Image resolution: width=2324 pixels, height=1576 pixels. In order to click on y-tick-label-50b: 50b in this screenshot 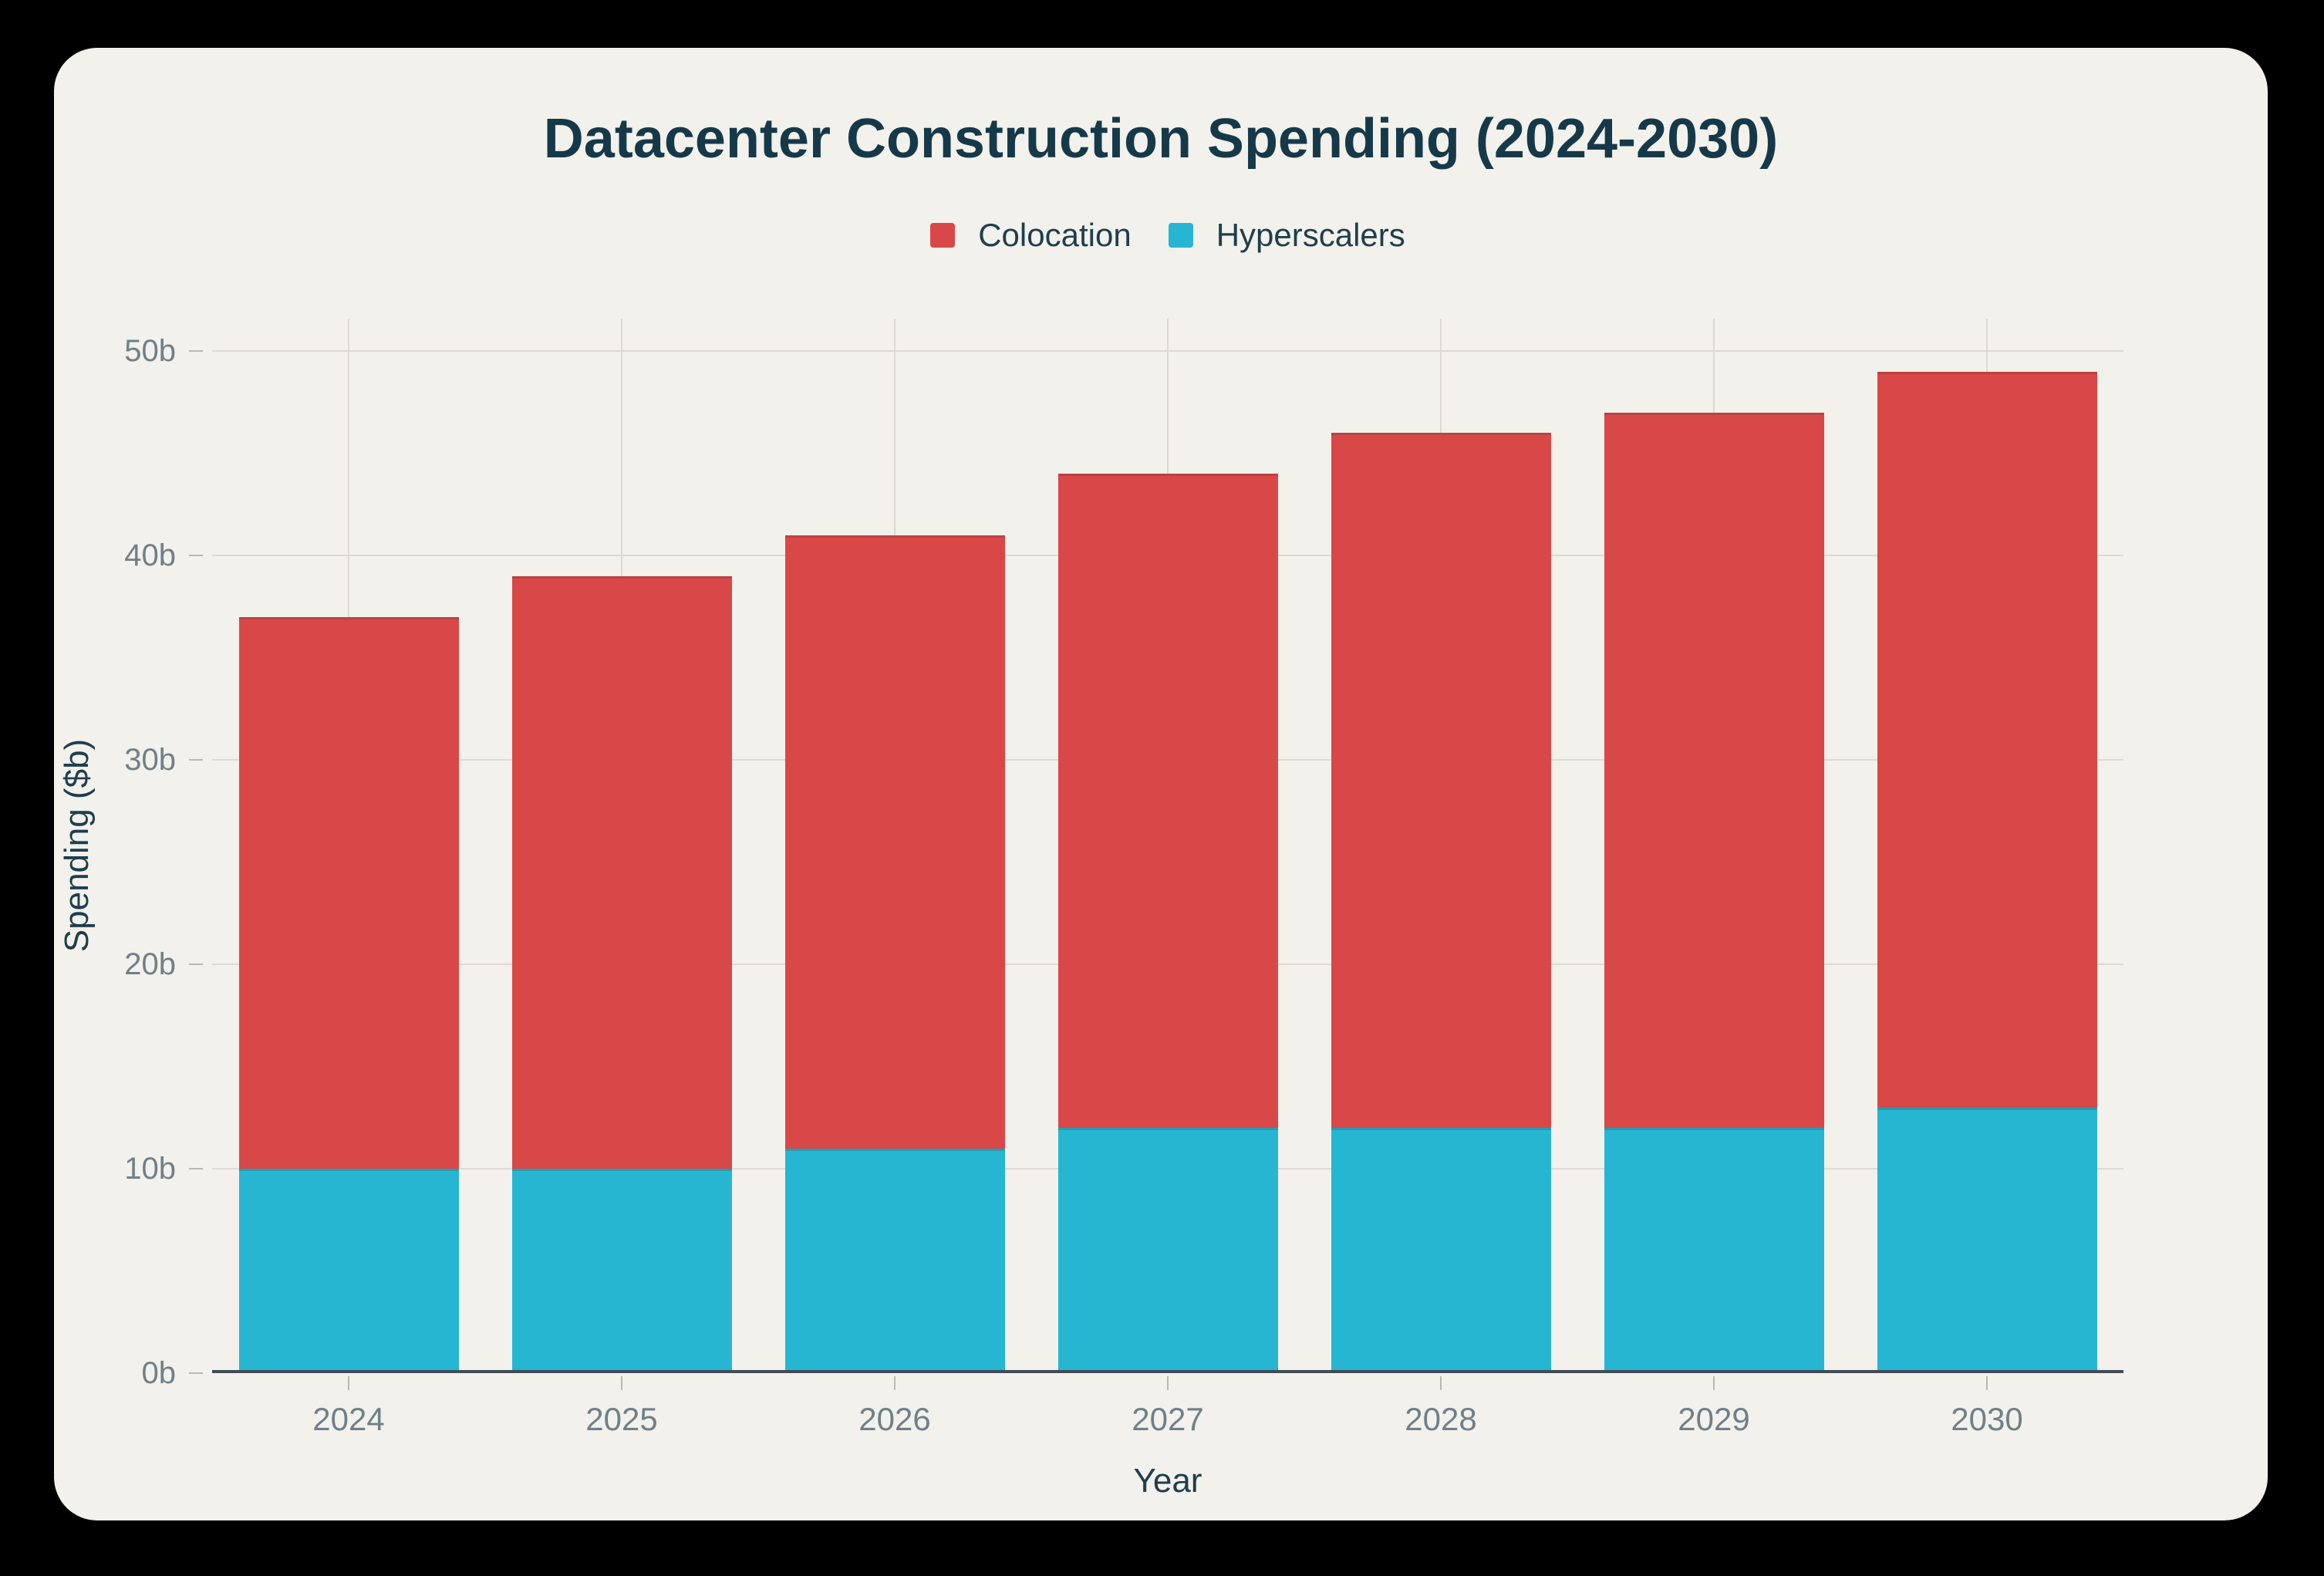, I will do `click(150, 351)`.